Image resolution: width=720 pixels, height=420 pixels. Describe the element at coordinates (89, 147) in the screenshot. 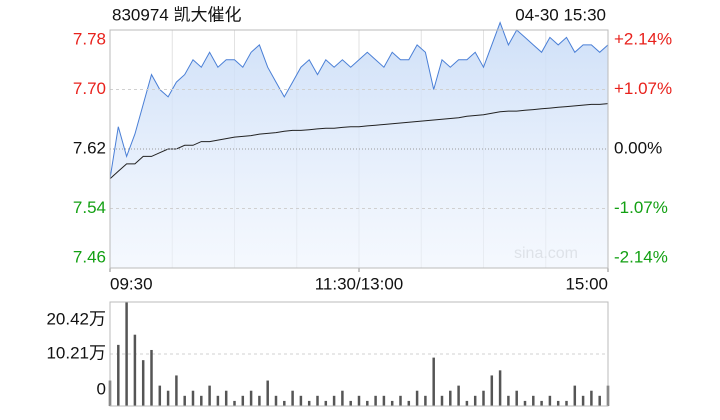

I see `y-tick-label: 7.62` at that location.